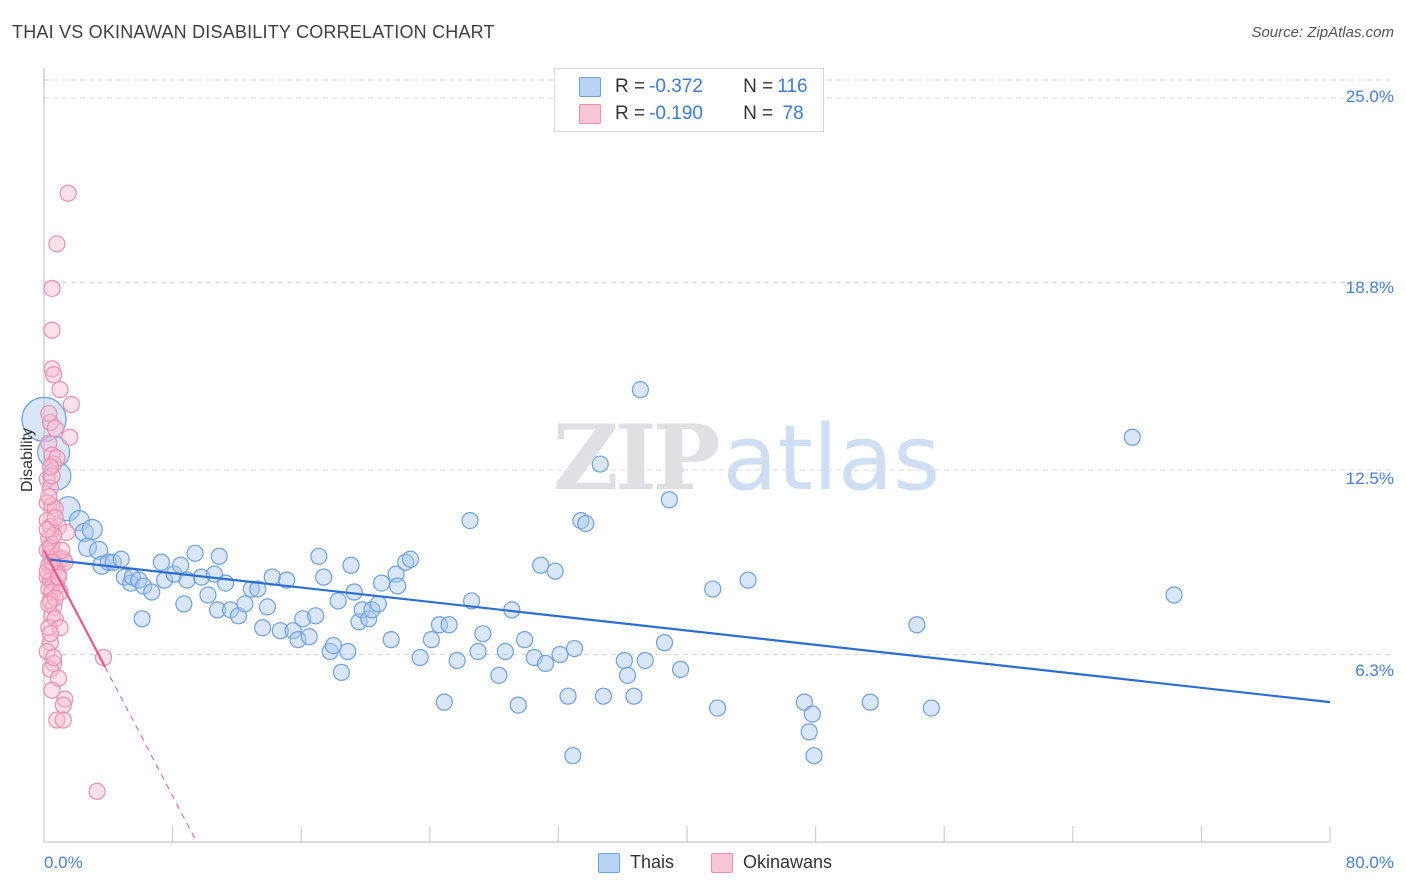 Image resolution: width=1406 pixels, height=892 pixels. Describe the element at coordinates (636, 458) in the screenshot. I see `watermark-zip: ZIP` at that location.